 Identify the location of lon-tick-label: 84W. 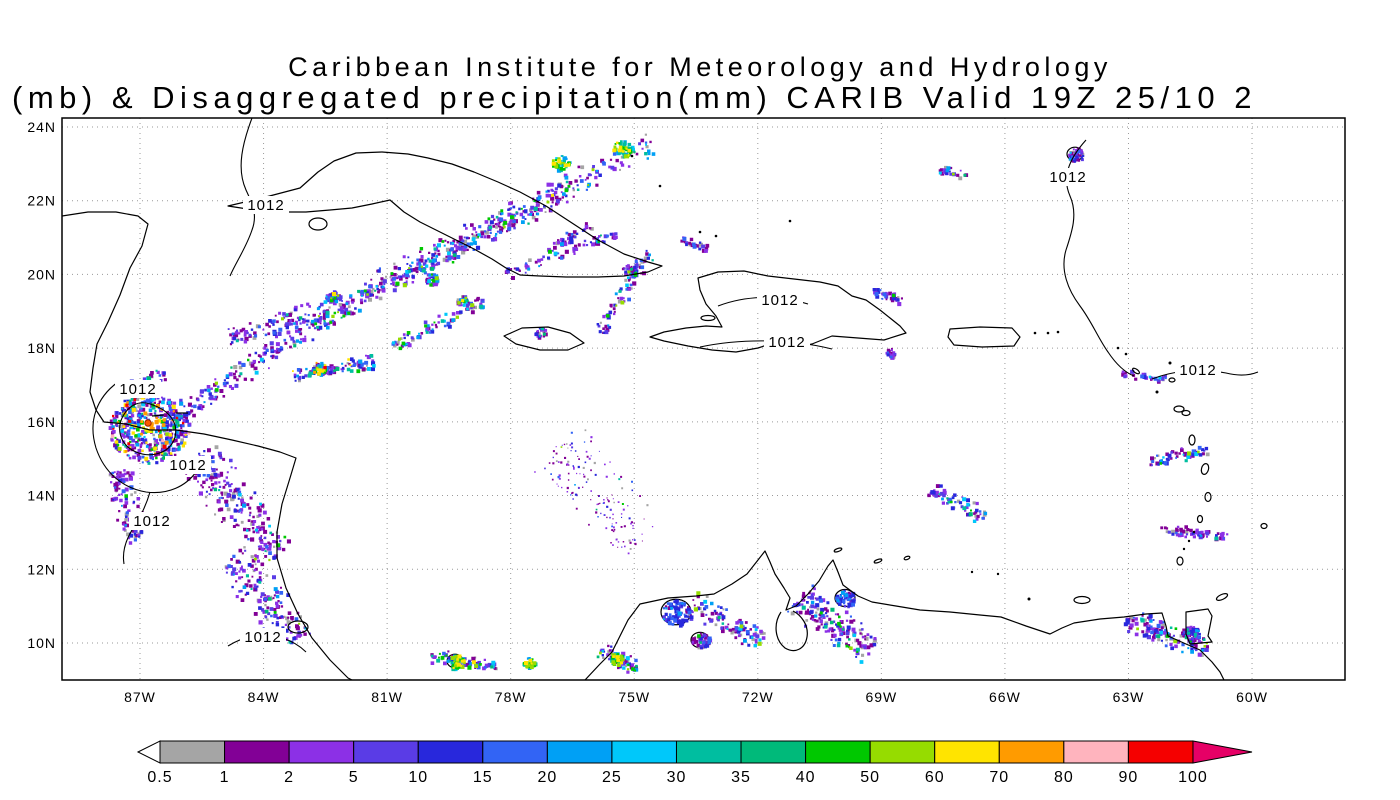
(264, 697).